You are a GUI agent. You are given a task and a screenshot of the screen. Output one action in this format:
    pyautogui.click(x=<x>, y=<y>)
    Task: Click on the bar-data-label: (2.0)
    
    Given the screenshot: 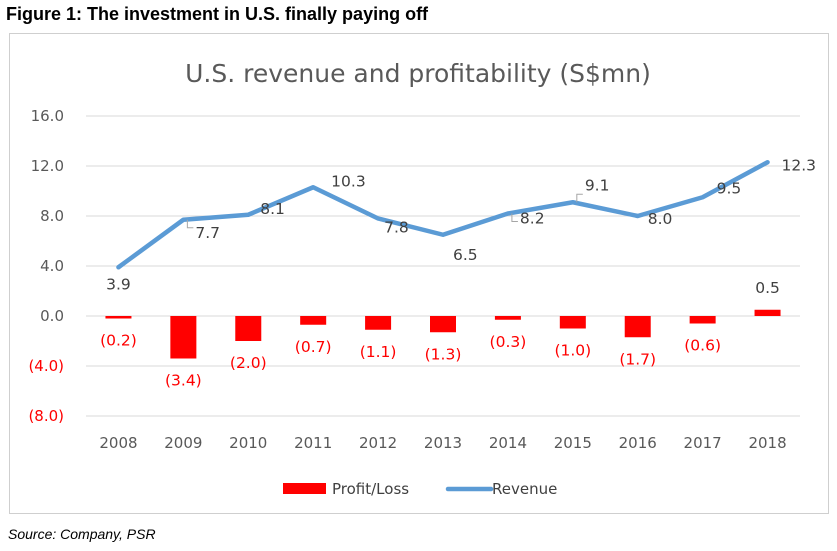 What is the action you would take?
    pyautogui.click(x=248, y=363)
    